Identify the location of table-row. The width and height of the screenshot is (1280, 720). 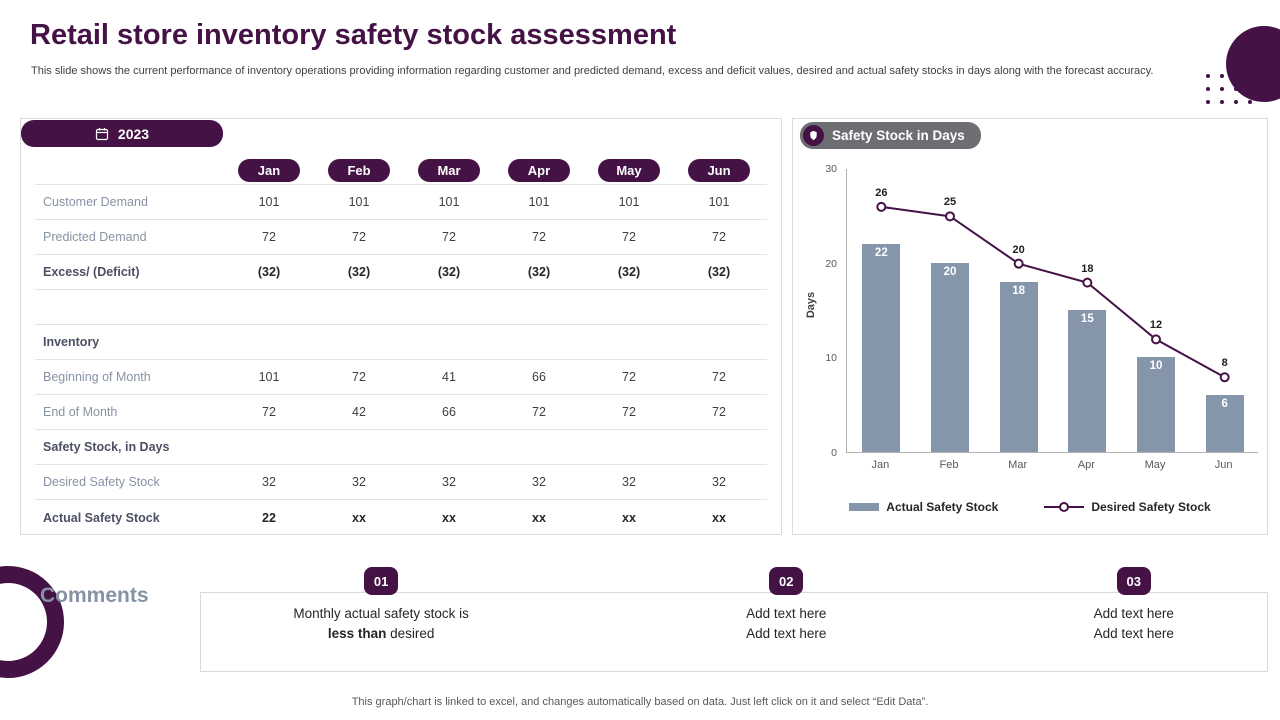
(401, 307).